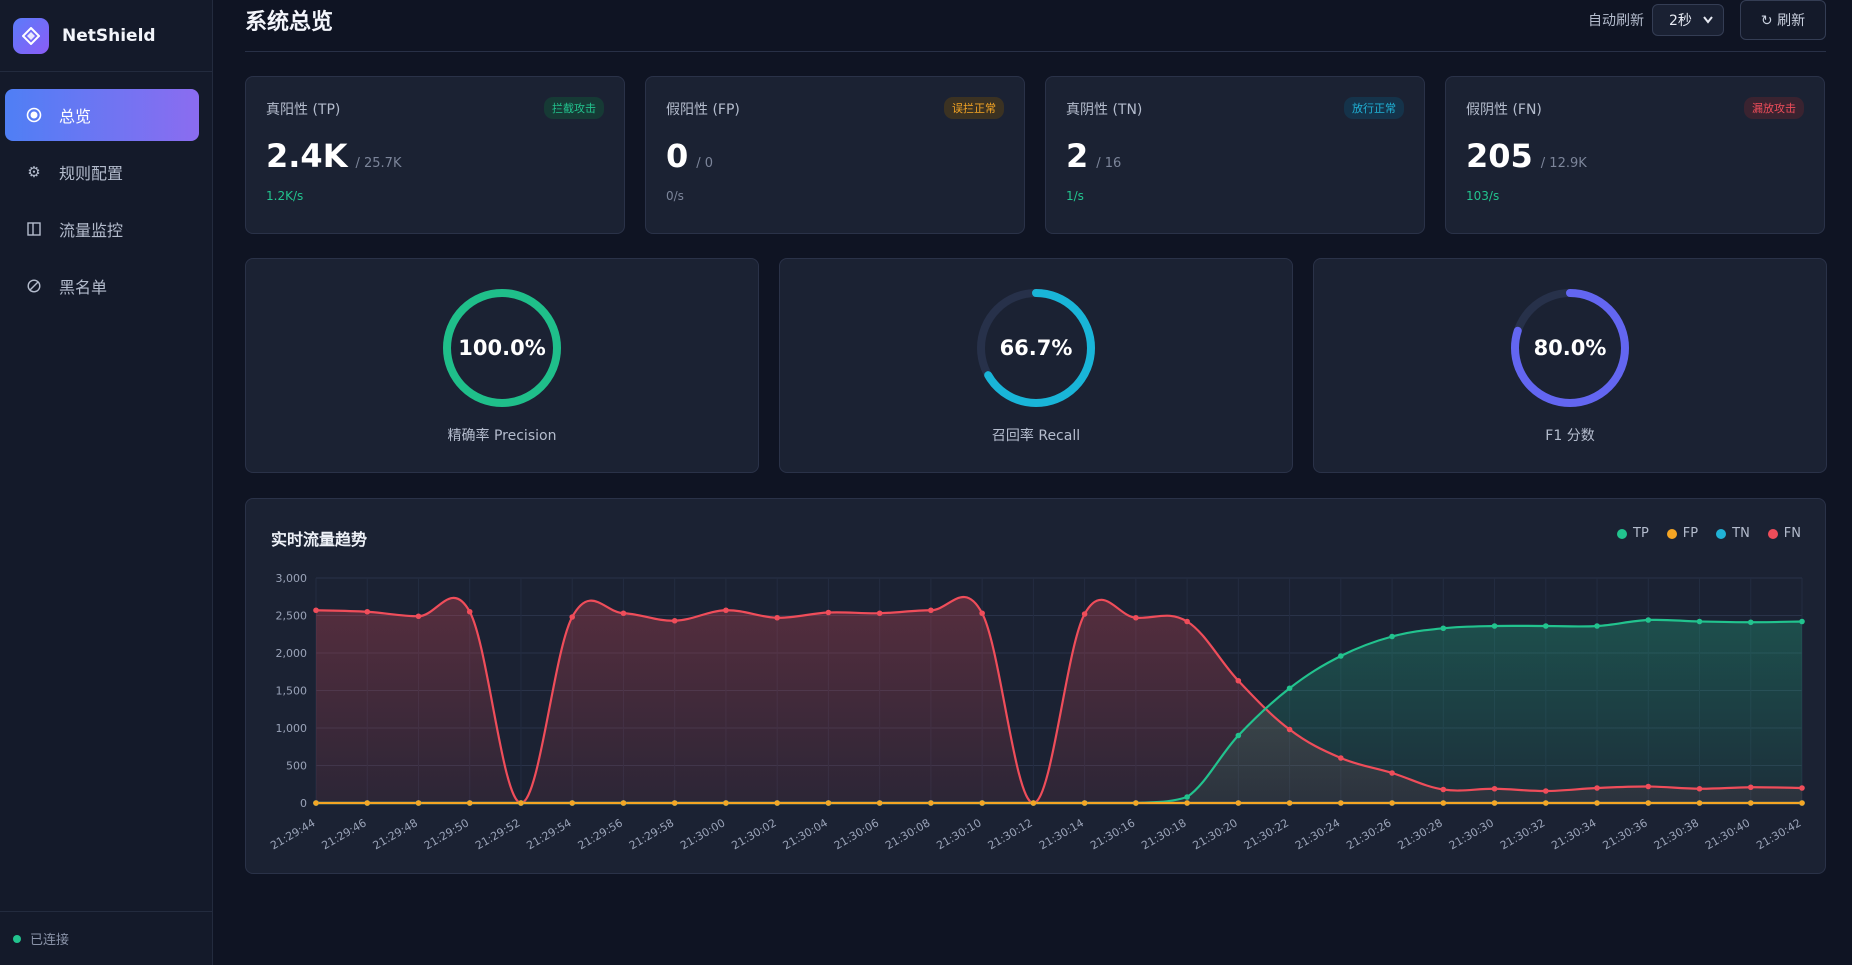 The width and height of the screenshot is (1852, 965). Describe the element at coordinates (50, 940) in the screenshot. I see `status-text: 已连接` at that location.